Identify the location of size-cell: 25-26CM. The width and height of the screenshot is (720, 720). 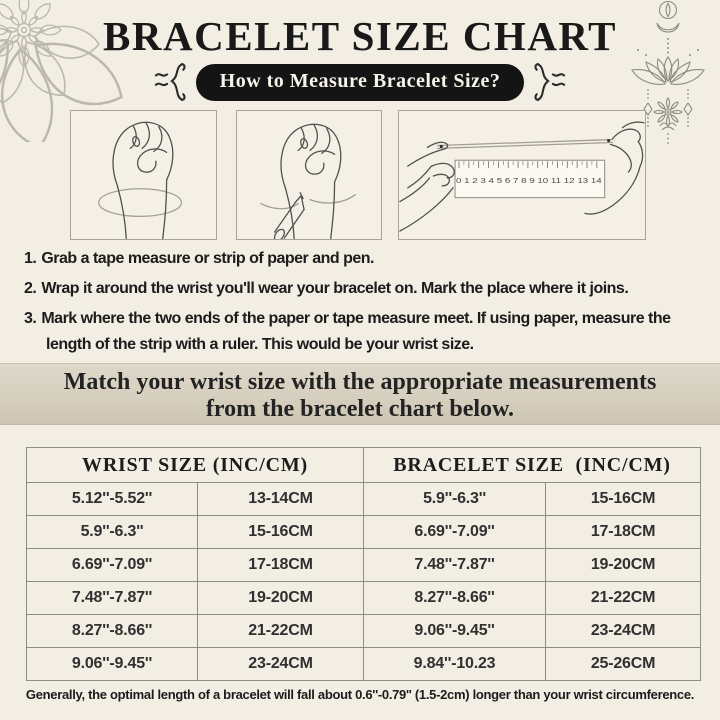
(623, 664).